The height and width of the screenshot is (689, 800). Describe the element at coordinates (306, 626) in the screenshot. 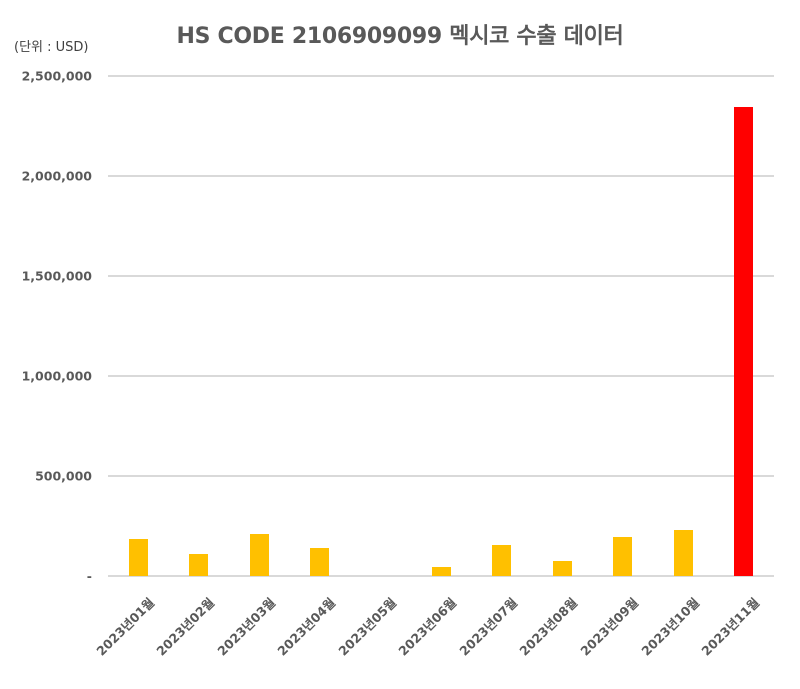

I see `x-tick-label: 2023년04월` at that location.